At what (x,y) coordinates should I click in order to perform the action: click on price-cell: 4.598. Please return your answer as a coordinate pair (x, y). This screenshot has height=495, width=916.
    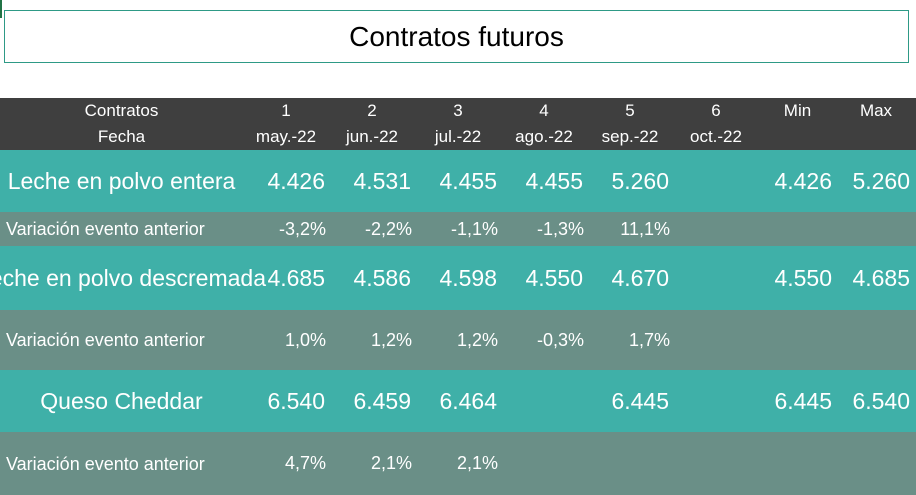
    Looking at the image, I should click on (468, 277).